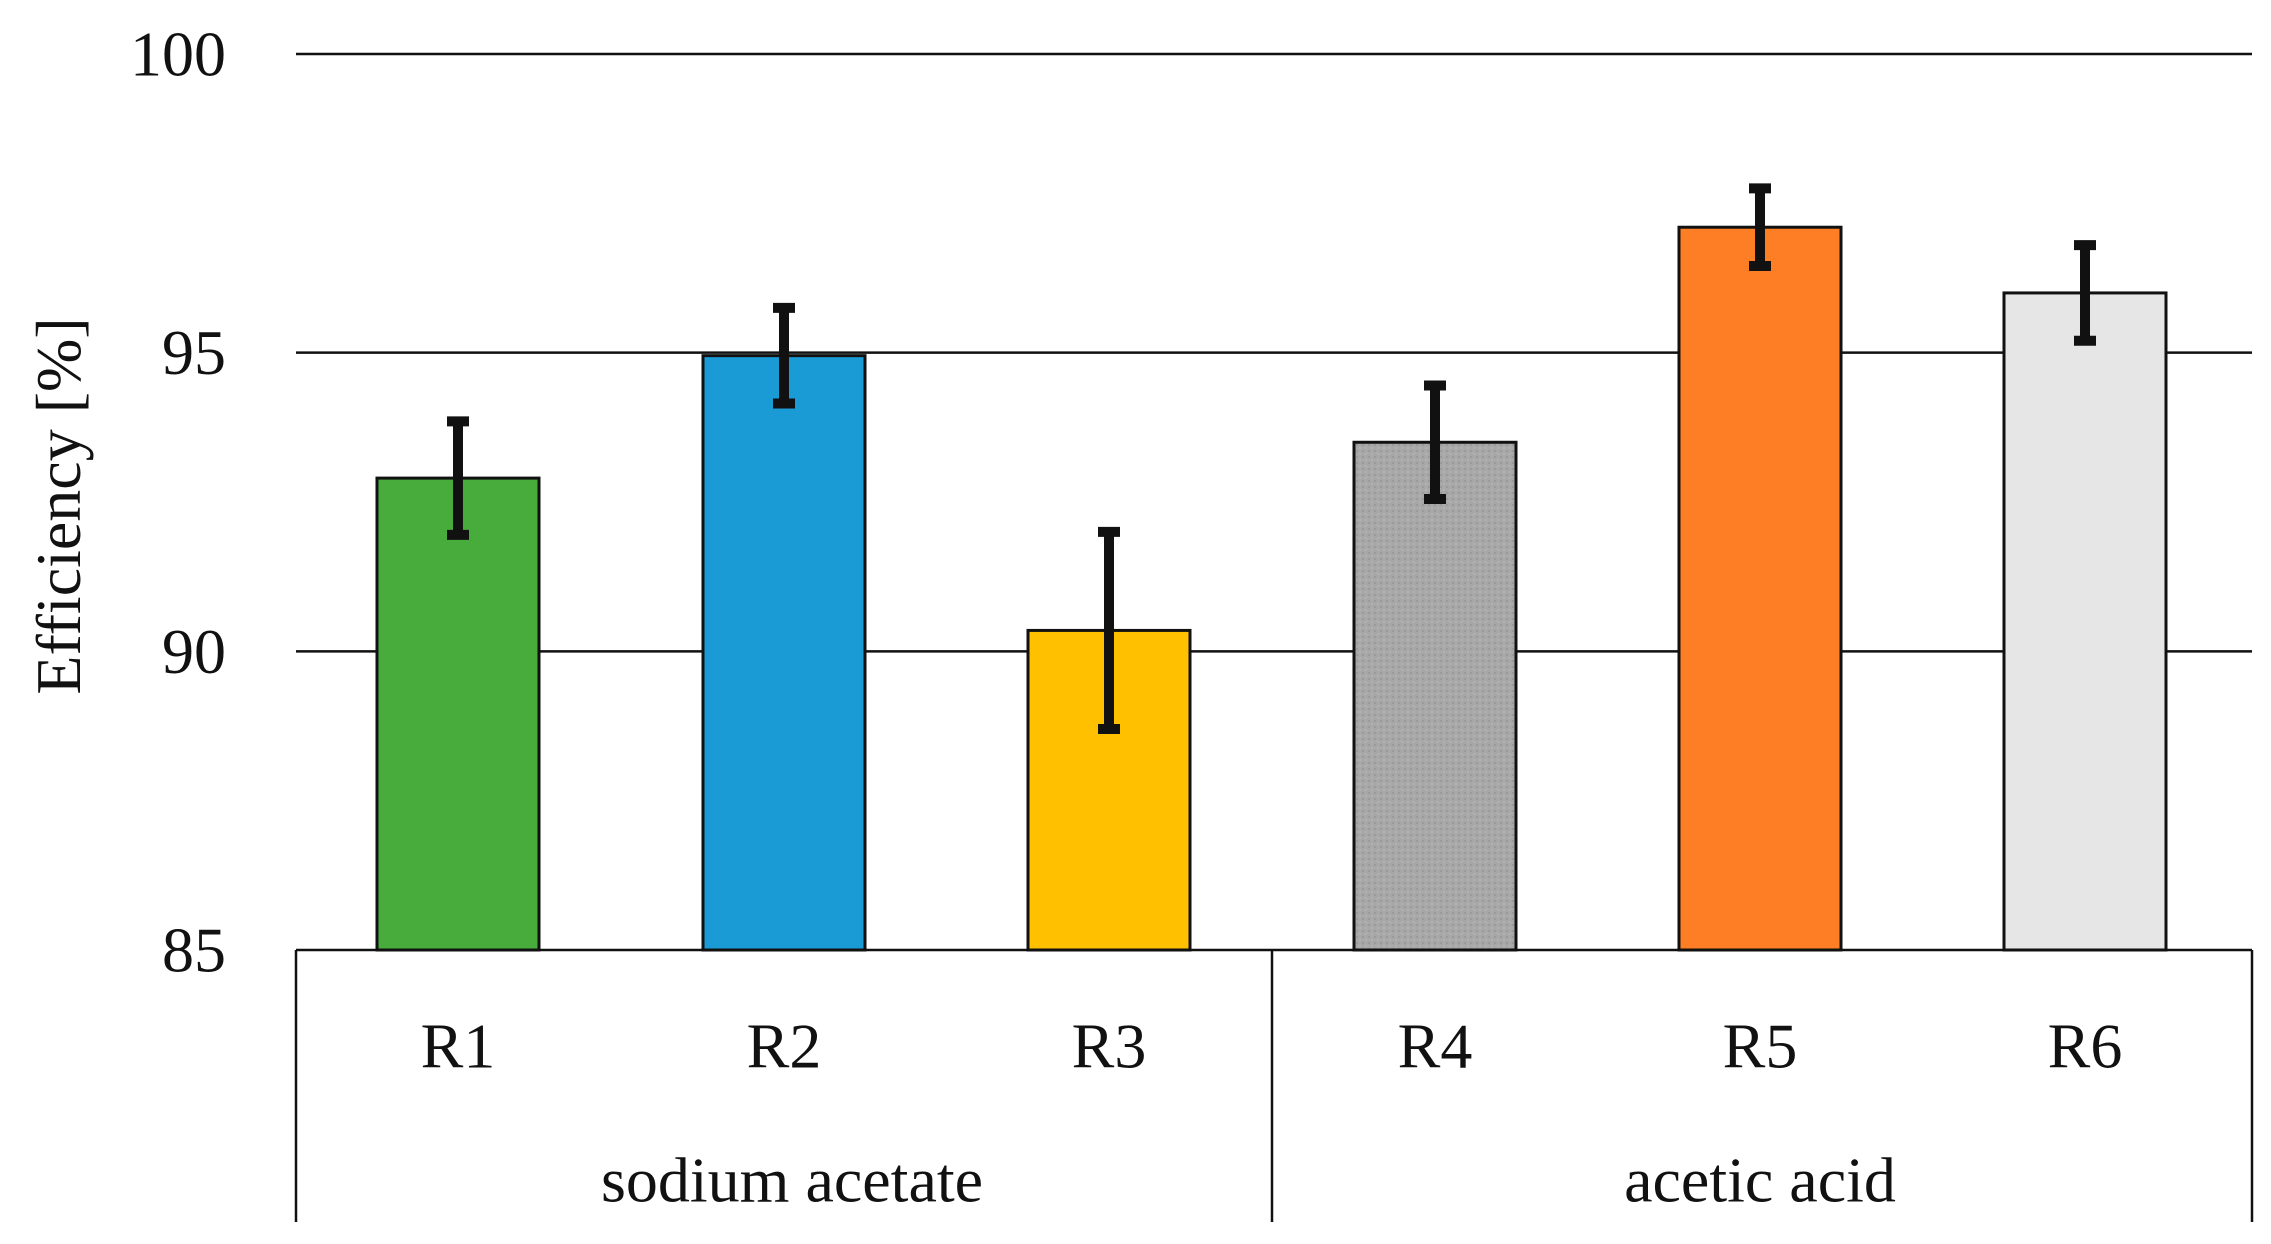  Describe the element at coordinates (1760, 1046) in the screenshot. I see `x-tick-label-r5: R5` at that location.